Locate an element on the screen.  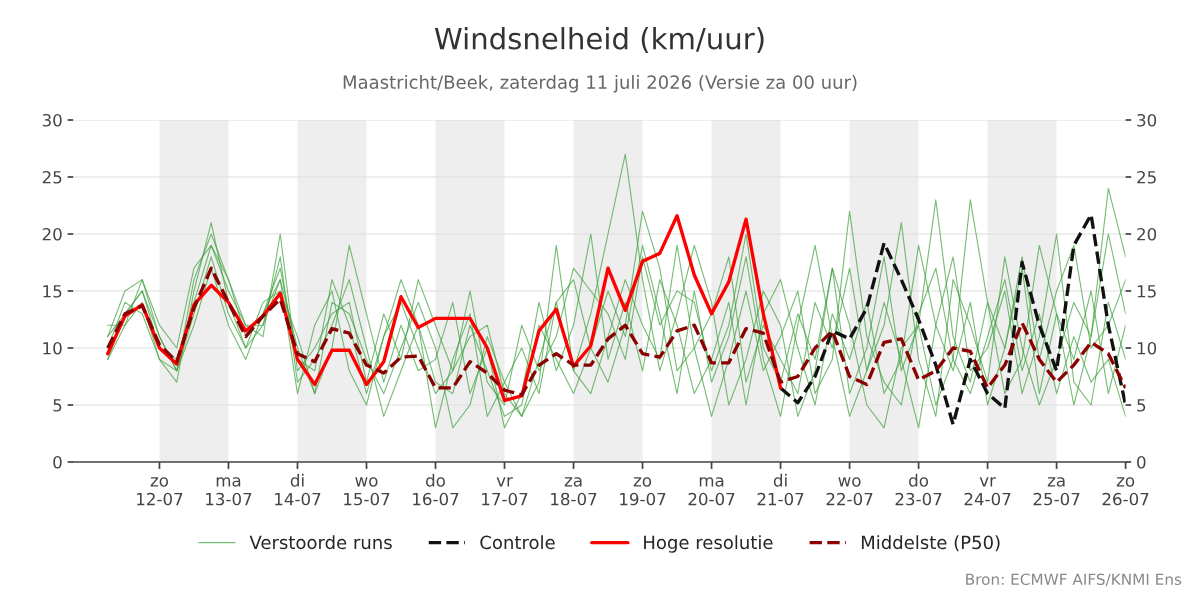
x-tick-label: vr 24-07 is located at coordinates (987, 491).